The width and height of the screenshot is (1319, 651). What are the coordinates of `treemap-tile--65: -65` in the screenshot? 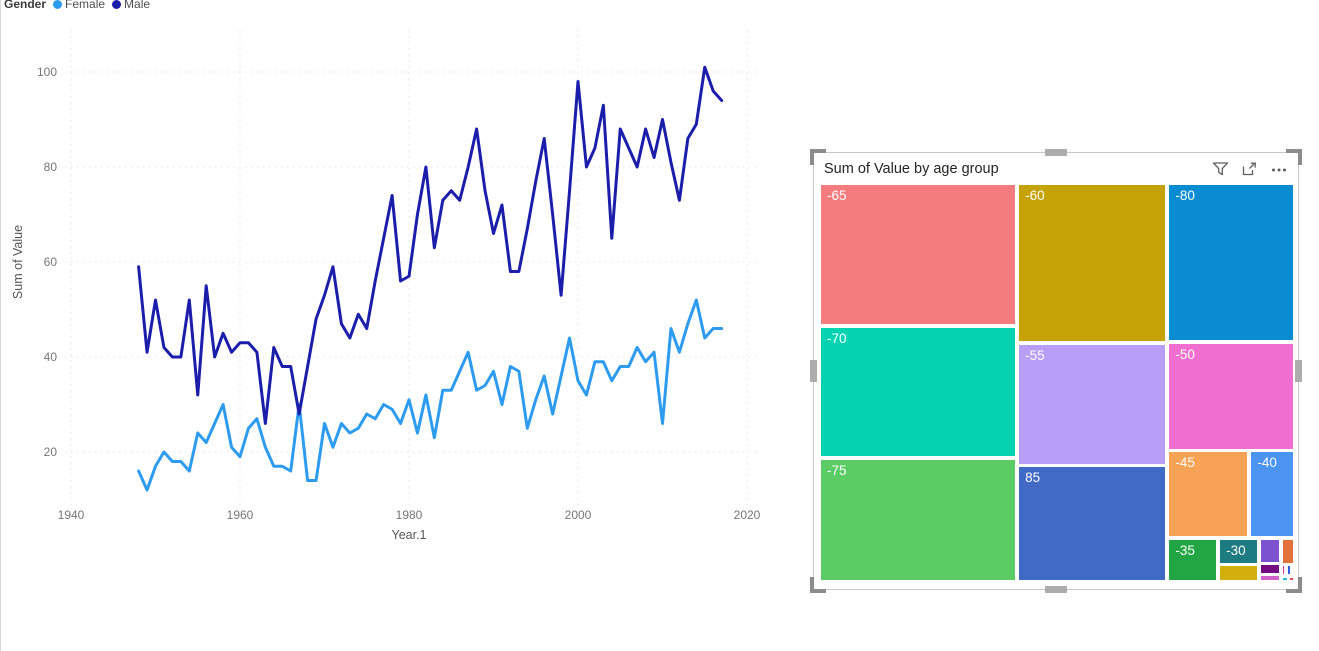 It's located at (918, 255).